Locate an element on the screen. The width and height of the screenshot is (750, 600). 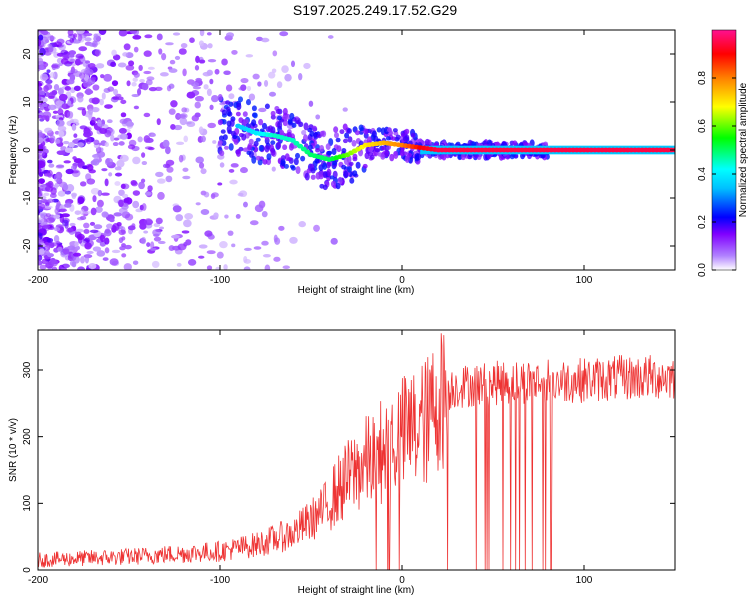
bottom-x-axis-label: Height of straight line (km) is located at coordinates (356, 590).